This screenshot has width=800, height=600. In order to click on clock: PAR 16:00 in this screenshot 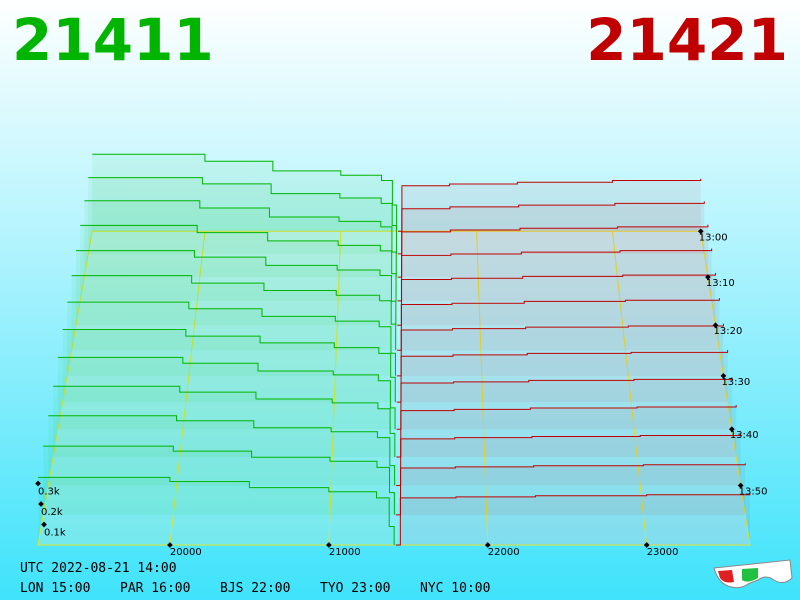, I will do `click(155, 588)`.